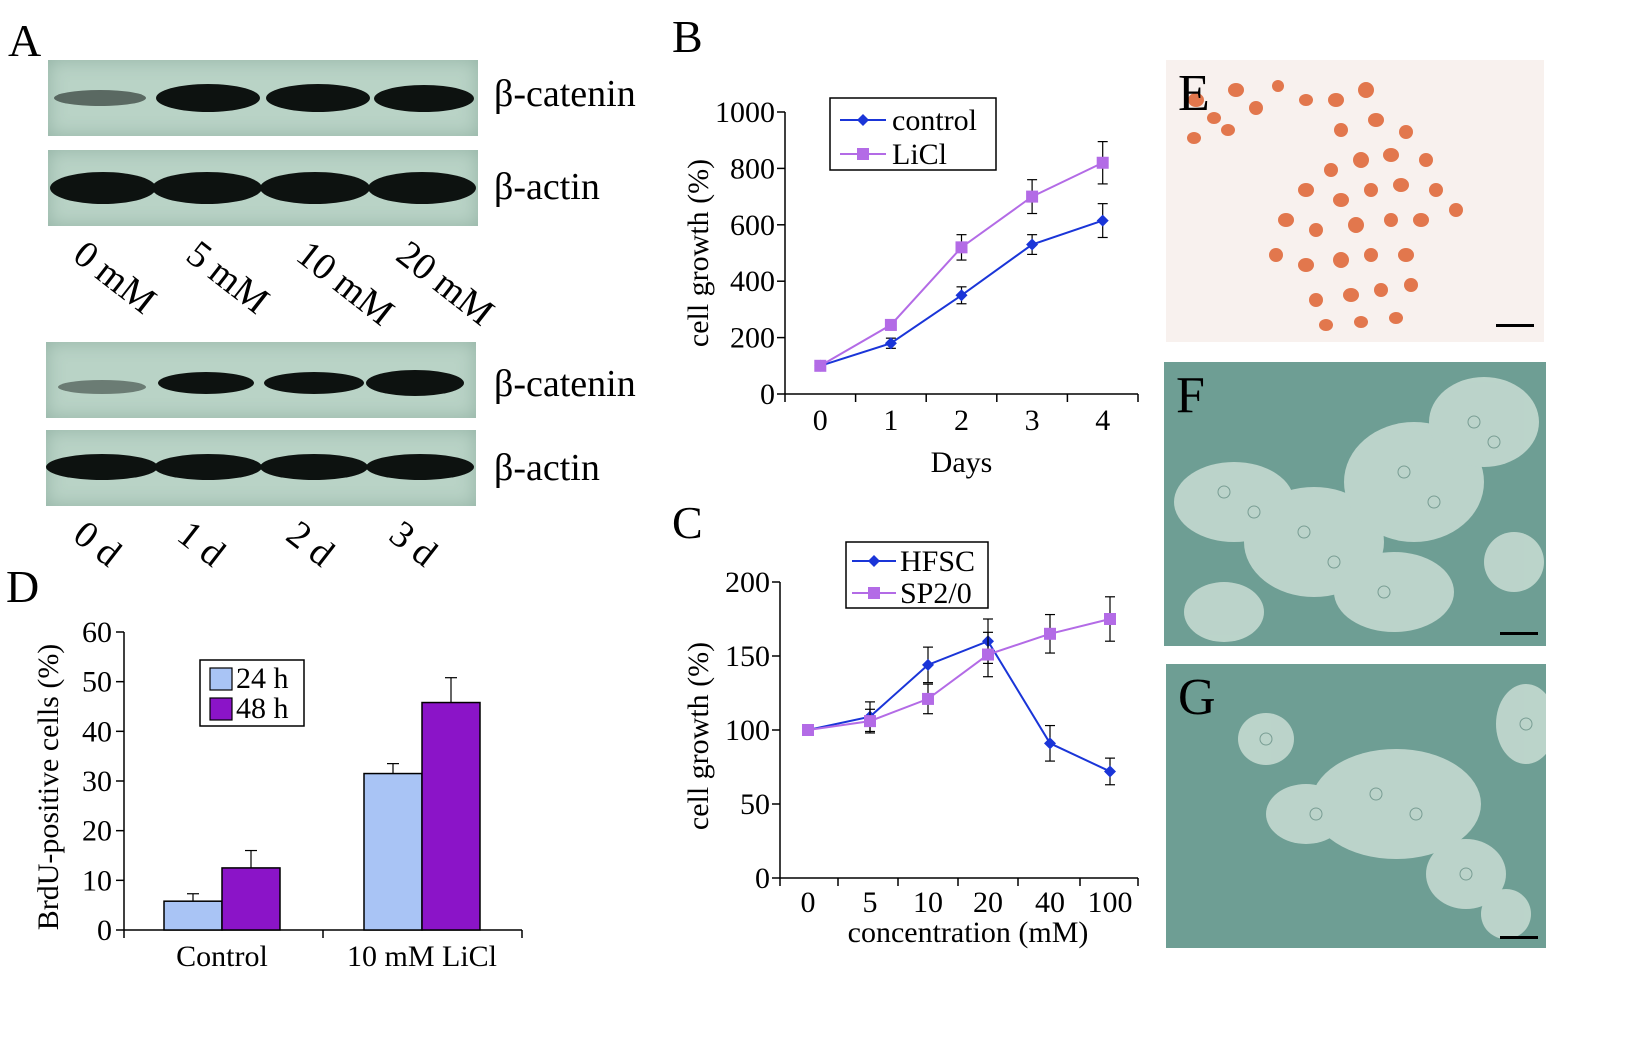  What do you see at coordinates (413, 544) in the screenshot?
I see `lane-label: 3 d` at bounding box center [413, 544].